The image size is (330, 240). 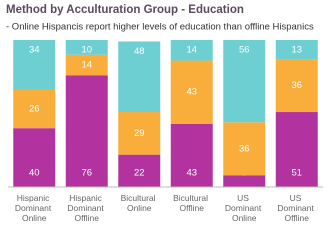 What do you see at coordinates (244, 208) in the screenshot?
I see `x-tick-label: US Dominant Online` at bounding box center [244, 208].